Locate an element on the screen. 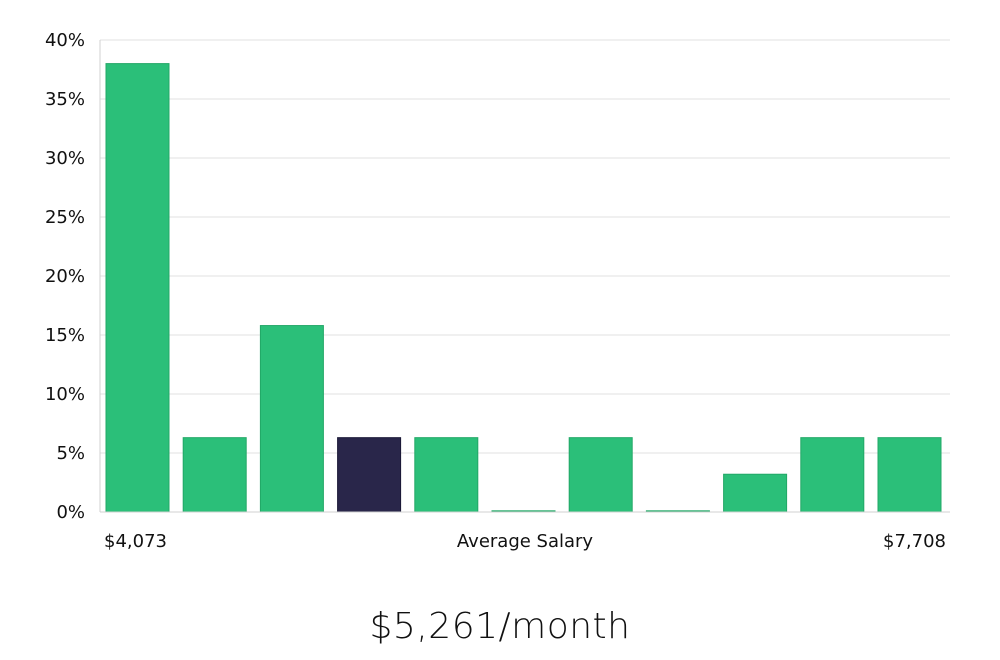 The image size is (1000, 660). y-tick-label: 10% is located at coordinates (65, 394).